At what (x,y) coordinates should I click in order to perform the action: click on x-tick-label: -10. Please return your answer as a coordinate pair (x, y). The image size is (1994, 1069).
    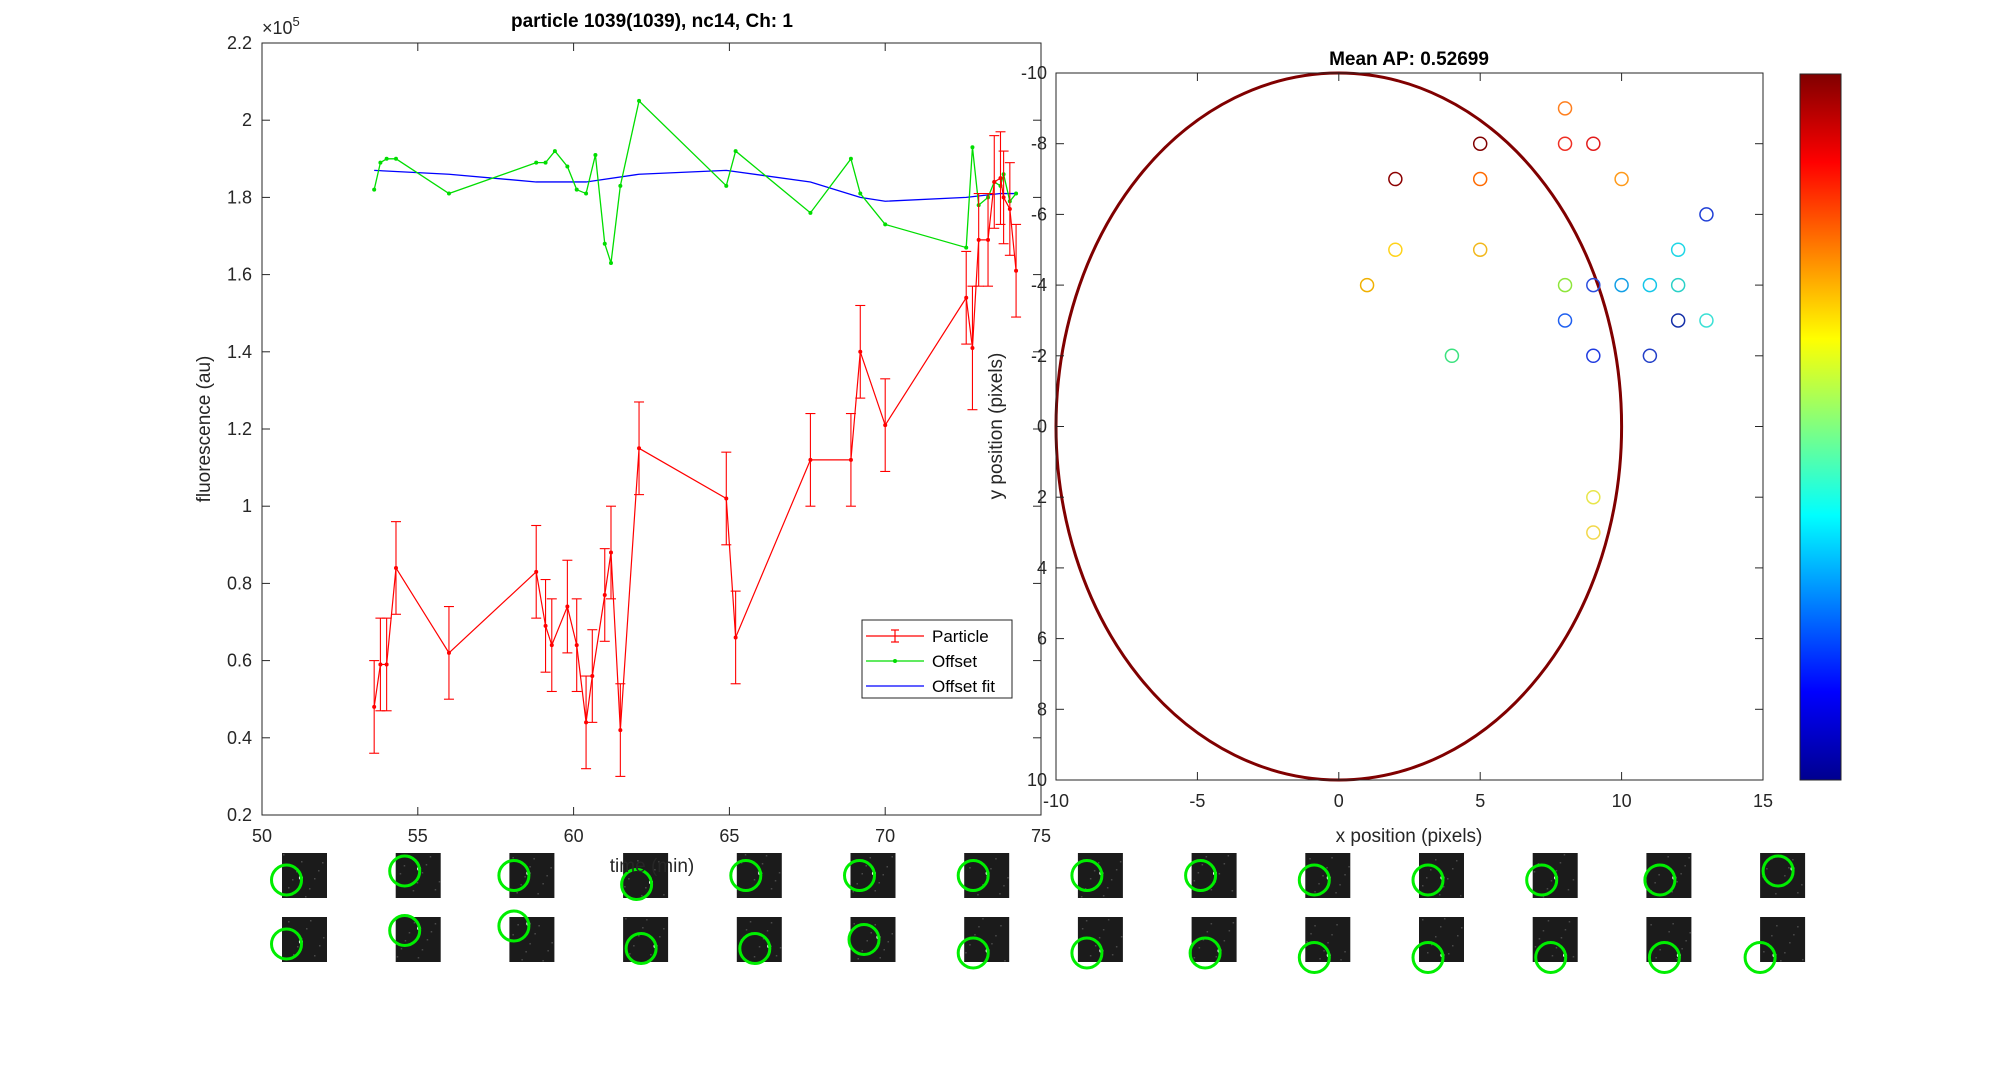
    Looking at the image, I should click on (1056, 801).